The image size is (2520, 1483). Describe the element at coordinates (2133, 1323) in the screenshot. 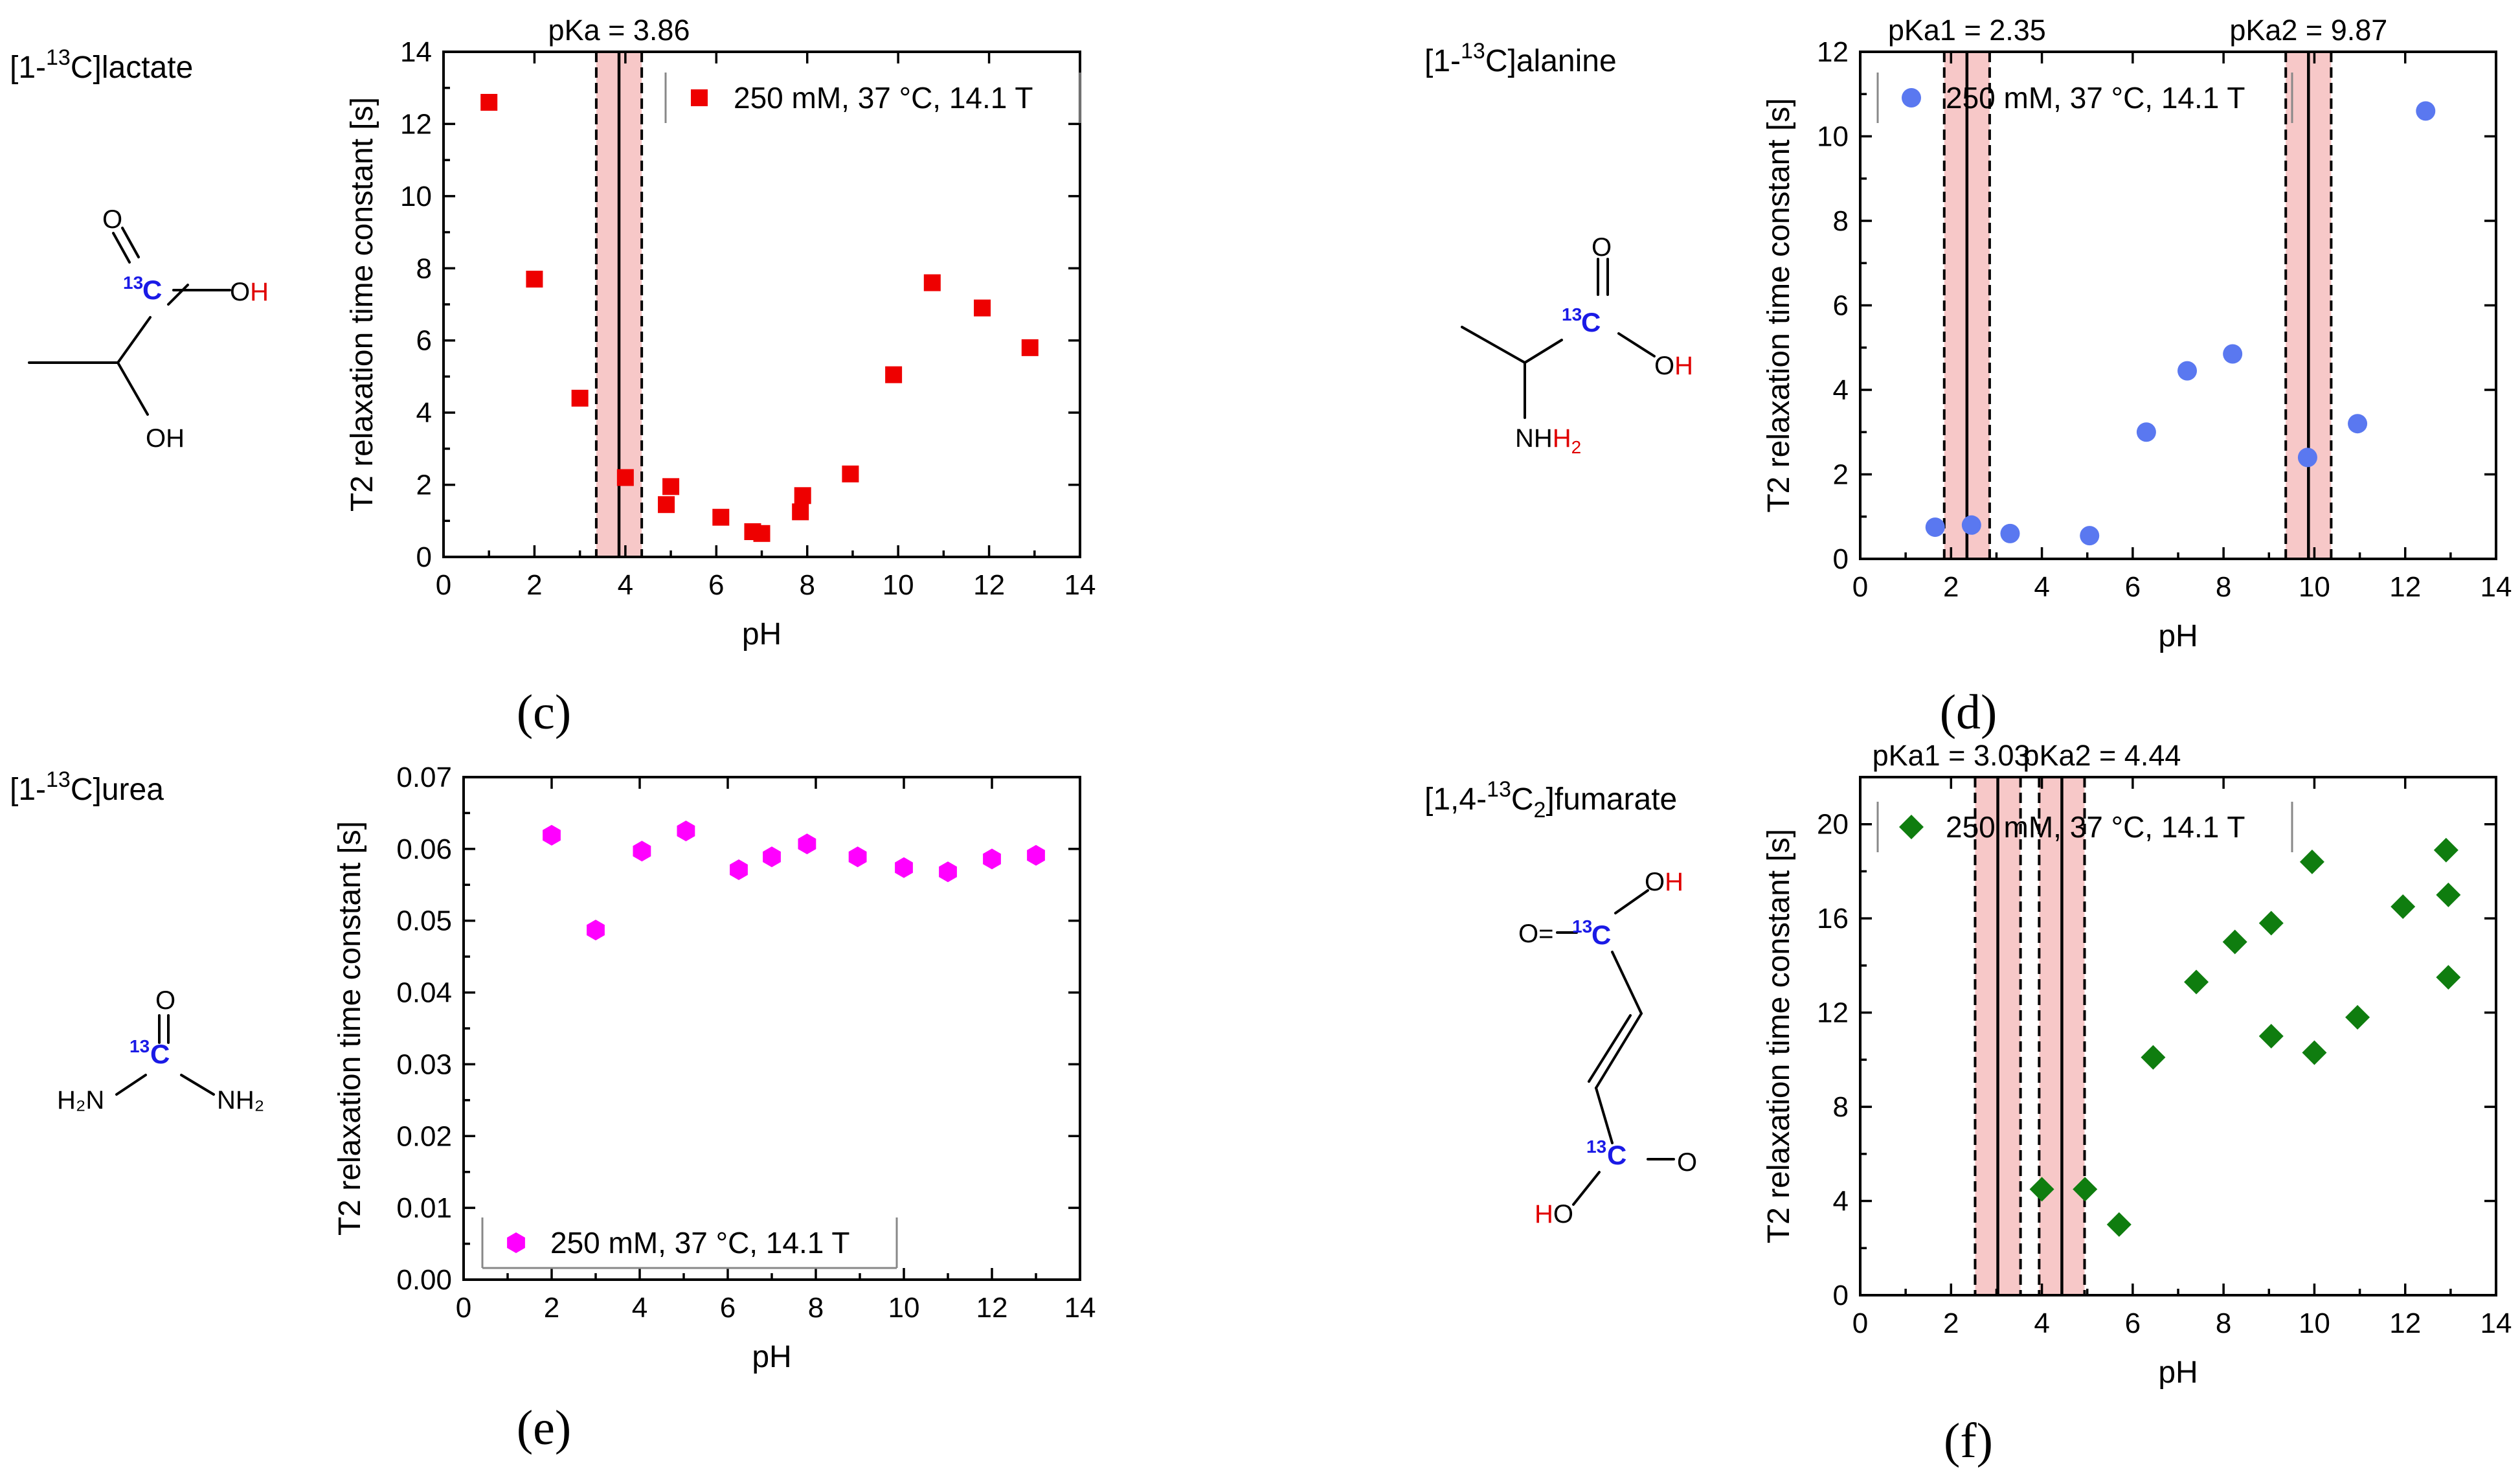

I see `x-tick-label: 6` at that location.